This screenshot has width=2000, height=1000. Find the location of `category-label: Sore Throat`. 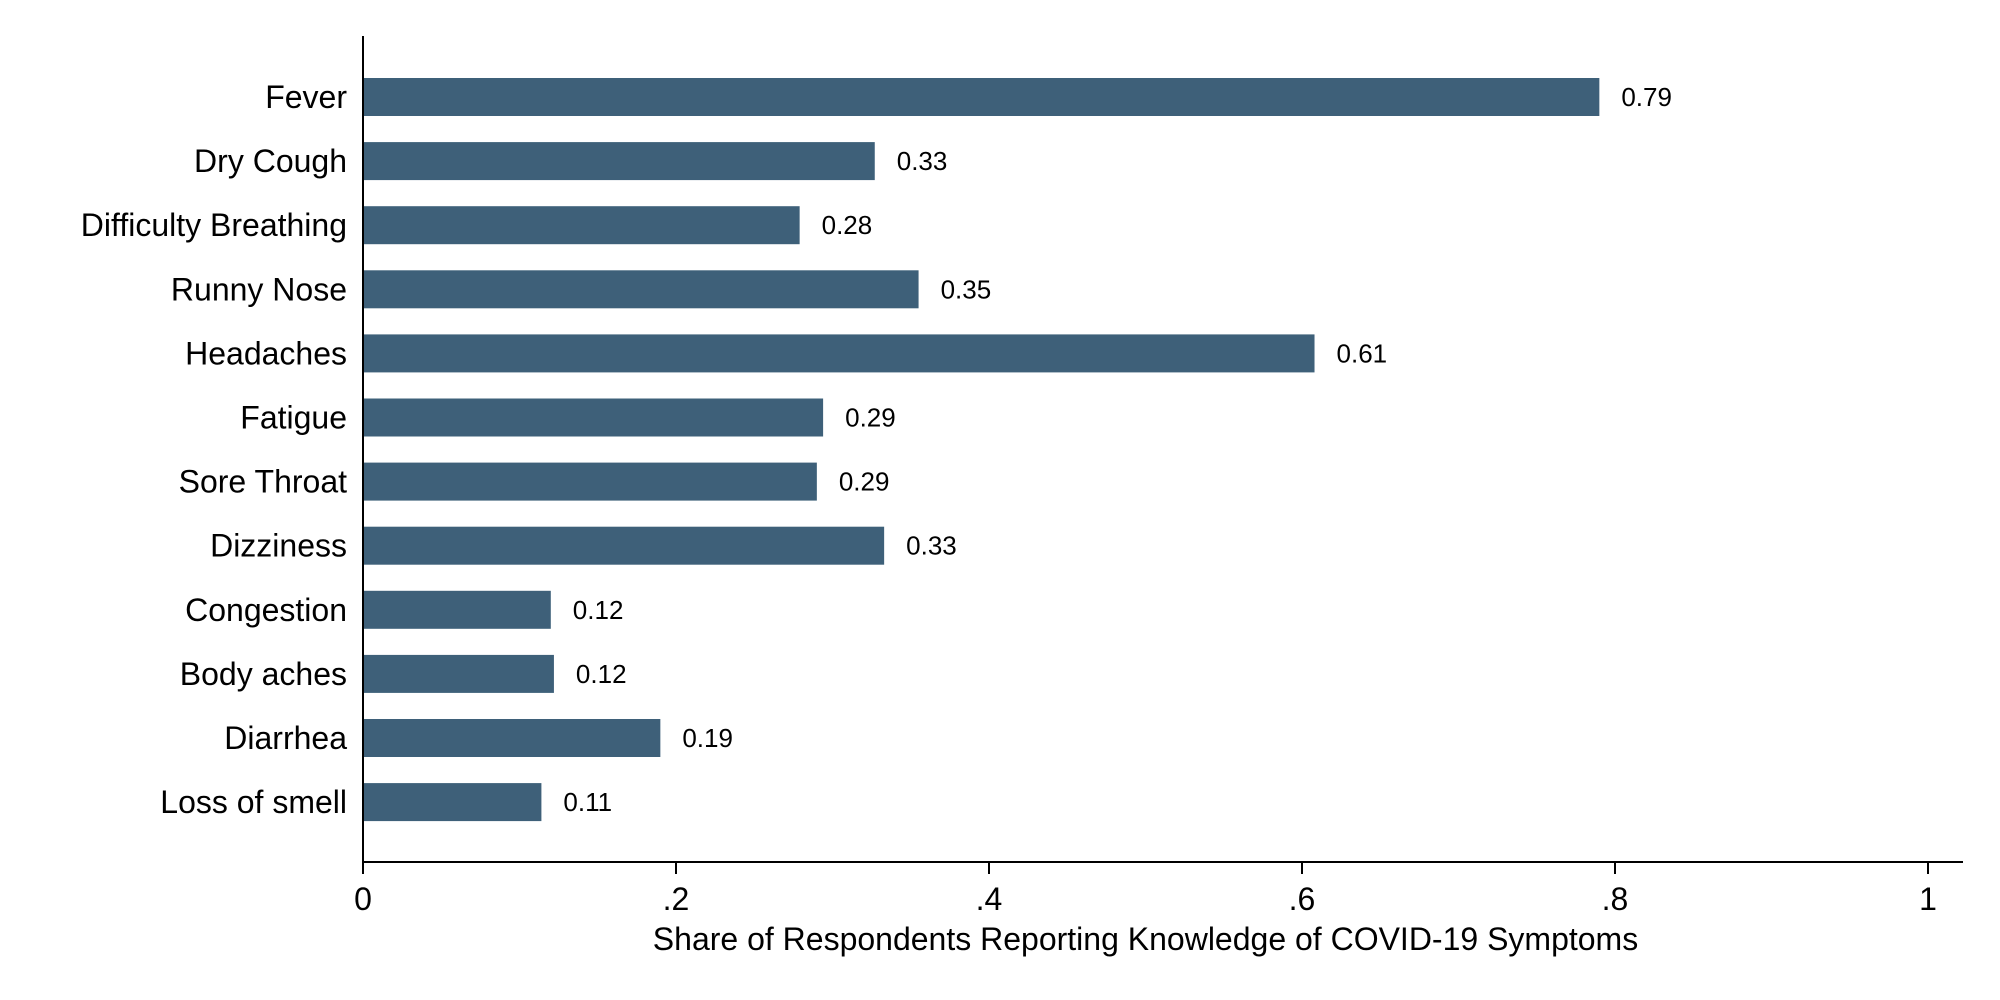

category-label: Sore Throat is located at coordinates (263, 482).